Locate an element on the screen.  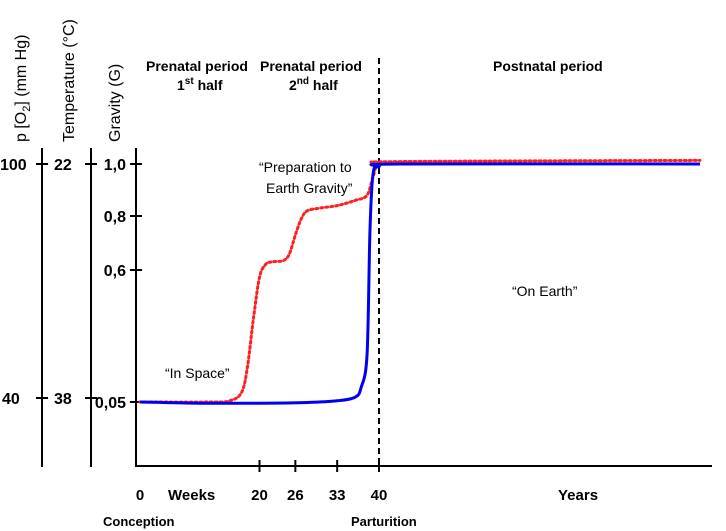
period-second-sup: nd is located at coordinates (303, 81).